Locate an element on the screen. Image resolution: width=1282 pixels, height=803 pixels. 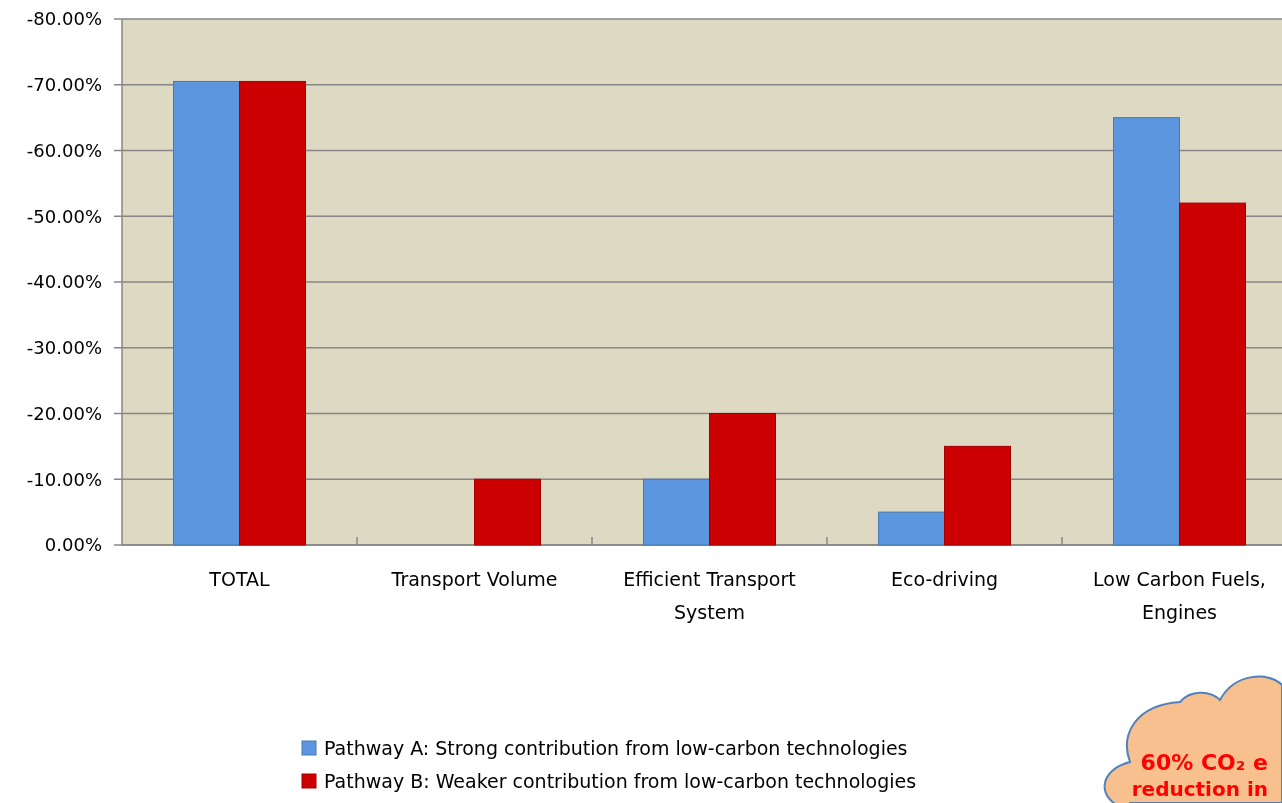
y-tick-label: -60.00% is located at coordinates (64, 150).